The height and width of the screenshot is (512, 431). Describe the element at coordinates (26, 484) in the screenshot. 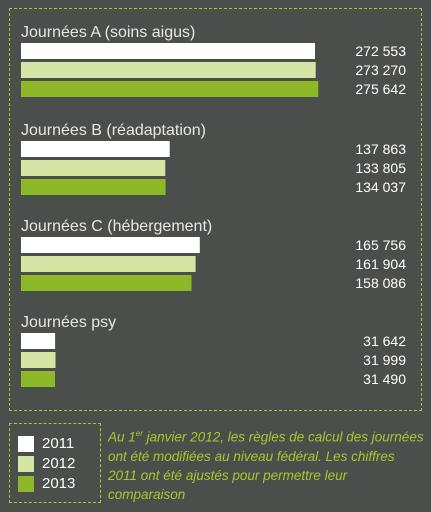

I see `legend-swatch-2013` at that location.